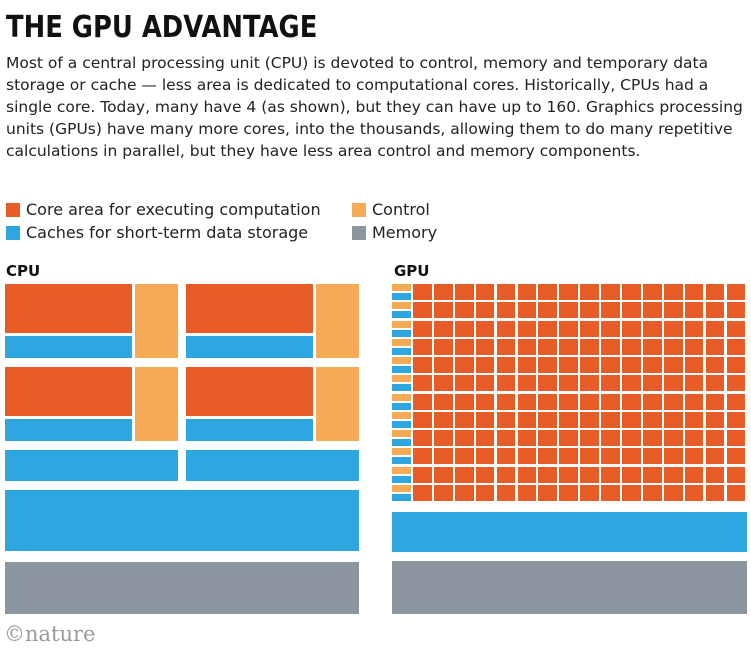  Describe the element at coordinates (23, 271) in the screenshot. I see `cpu-label: CPU` at that location.